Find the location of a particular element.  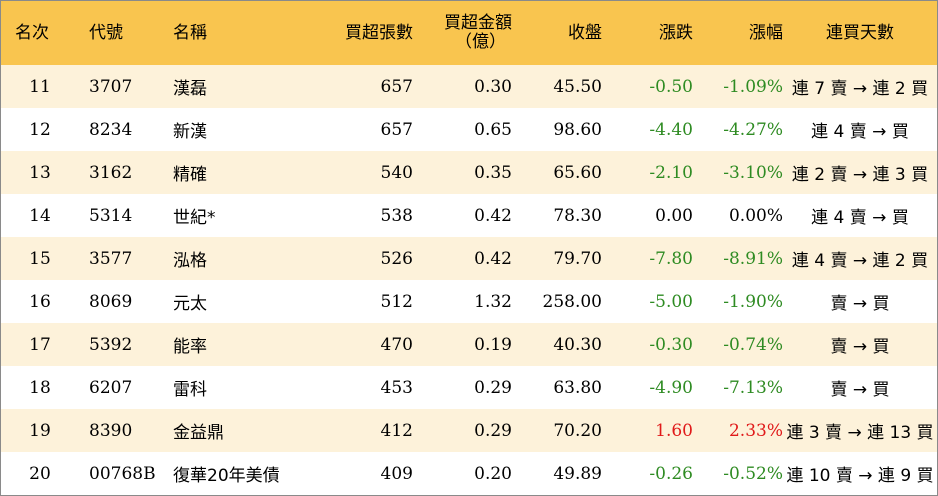

name-cell: 世紀* is located at coordinates (194, 218).